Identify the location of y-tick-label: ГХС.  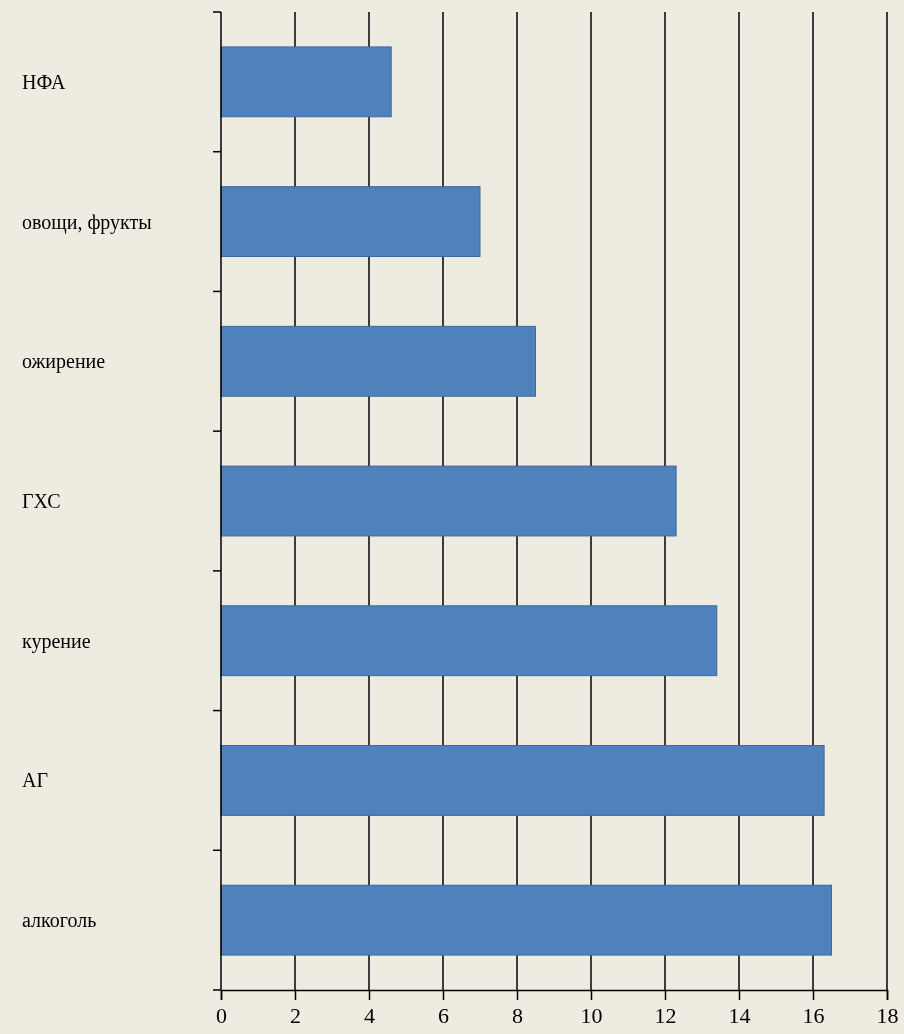
(41, 501).